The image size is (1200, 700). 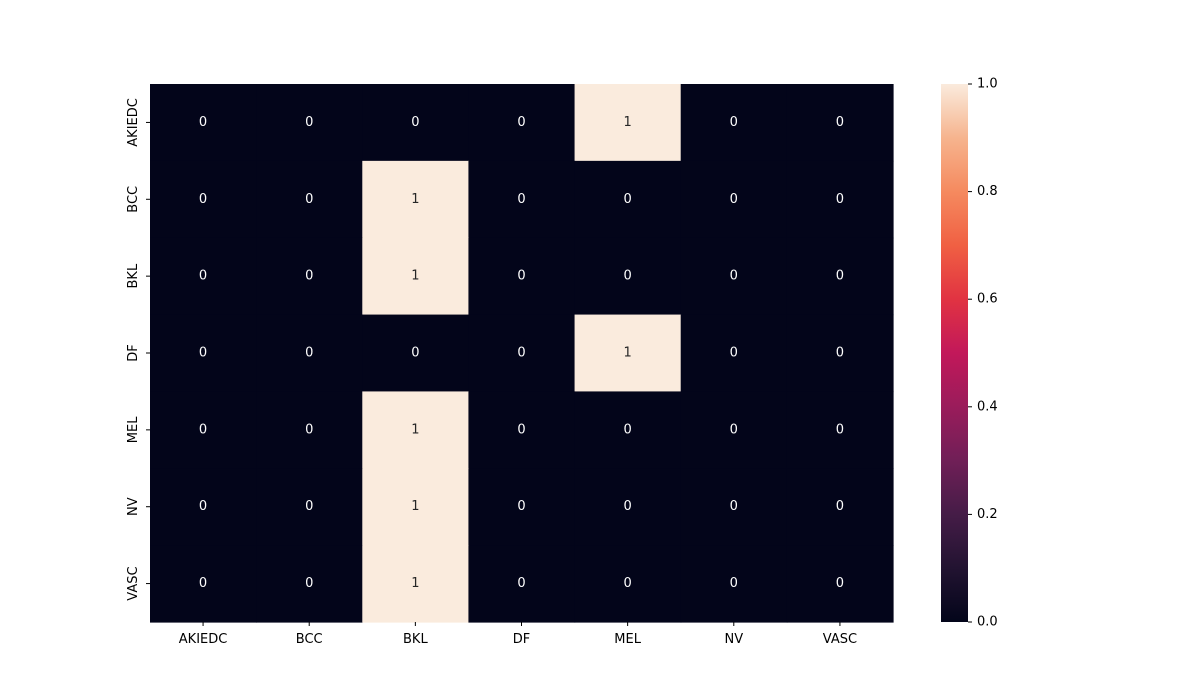 What do you see at coordinates (987, 514) in the screenshot?
I see `colorbar-tick-label: 0.2` at bounding box center [987, 514].